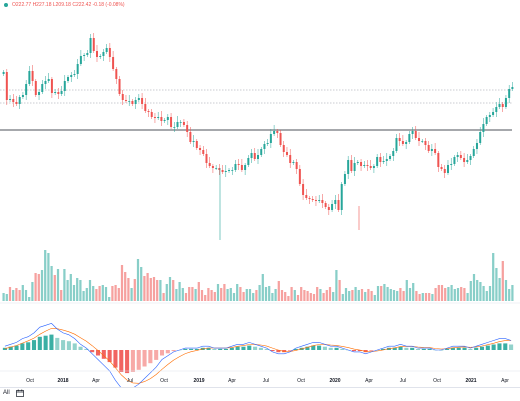  What do you see at coordinates (301, 381) in the screenshot?
I see `x-axis-tick-label: Oct` at bounding box center [301, 381].